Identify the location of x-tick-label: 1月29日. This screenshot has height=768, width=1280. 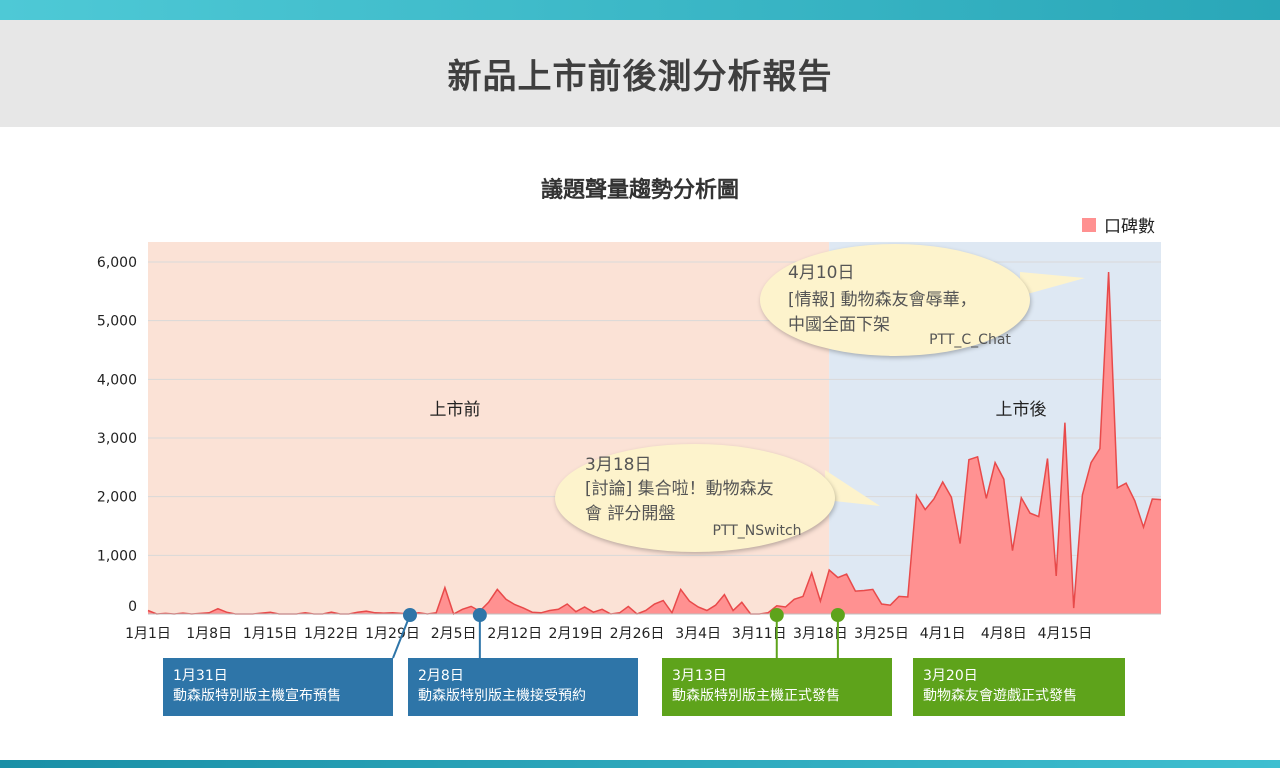
(392, 634).